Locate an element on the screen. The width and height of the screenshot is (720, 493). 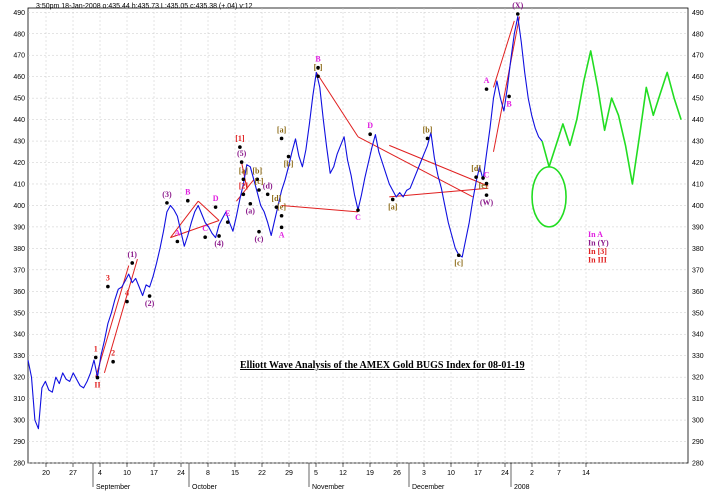
month-label: November is located at coordinates (328, 487).